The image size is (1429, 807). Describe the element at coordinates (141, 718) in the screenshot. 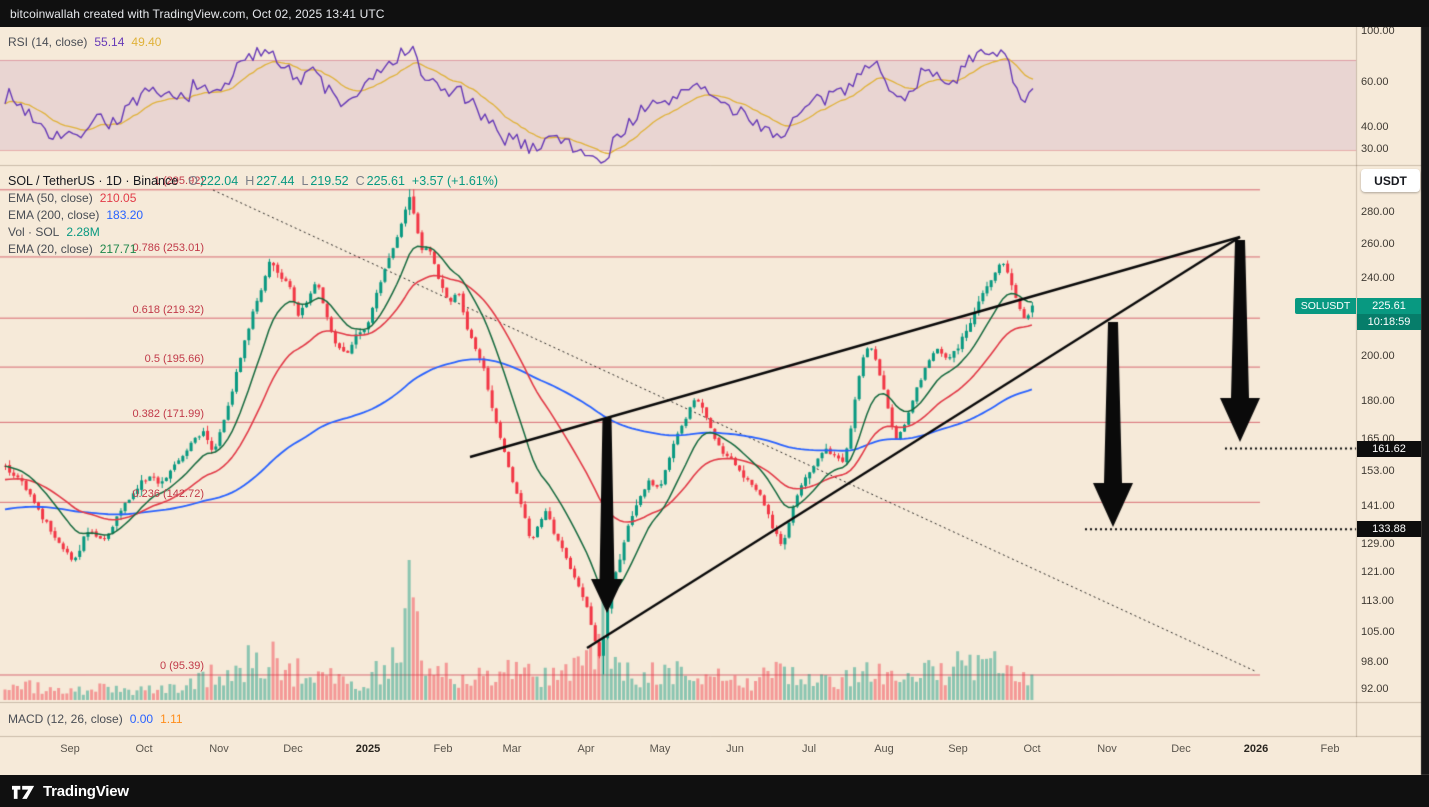

I see `macd-value: 0.00` at that location.